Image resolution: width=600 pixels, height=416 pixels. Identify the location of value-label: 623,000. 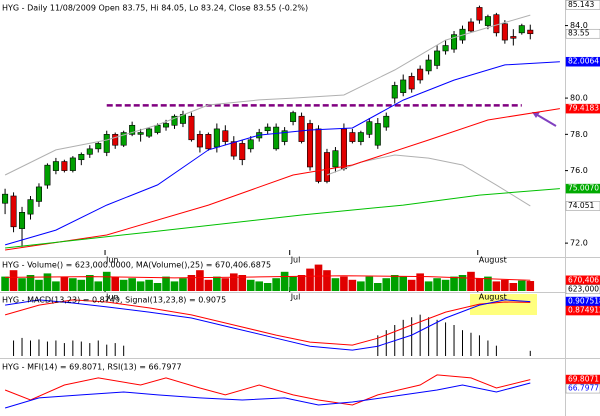
(583, 288).